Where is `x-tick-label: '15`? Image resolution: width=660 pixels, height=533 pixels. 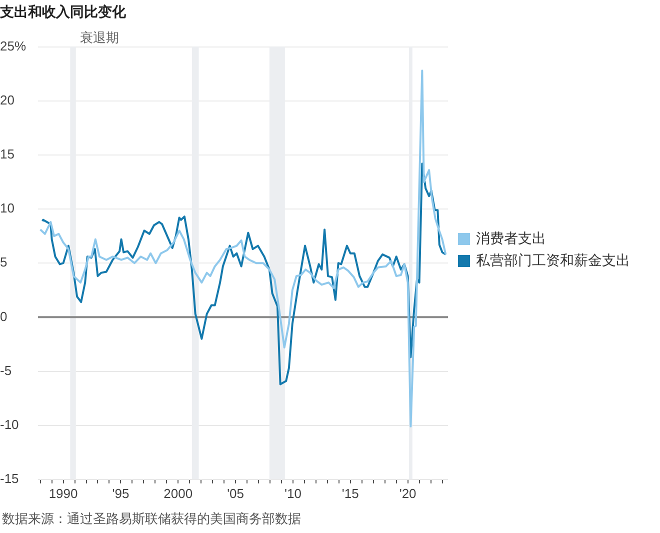
x-tick-label: '15 is located at coordinates (350, 493).